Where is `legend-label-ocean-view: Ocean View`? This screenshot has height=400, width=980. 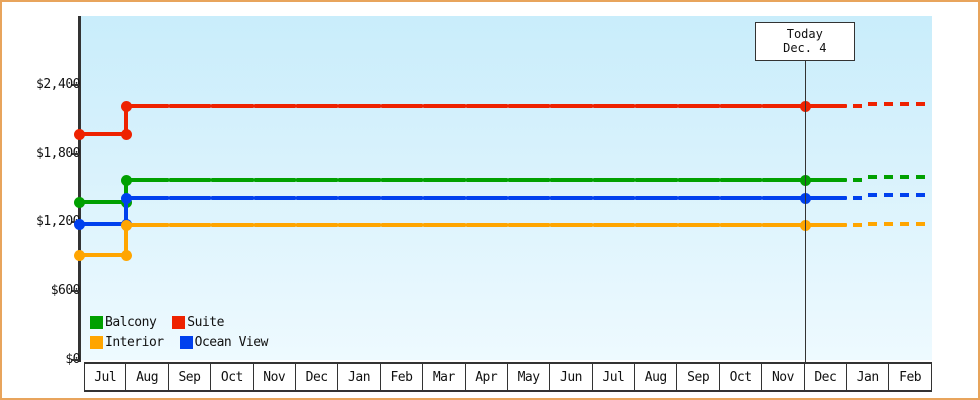
legend-label-ocean-view: Ocean View is located at coordinates (231, 342).